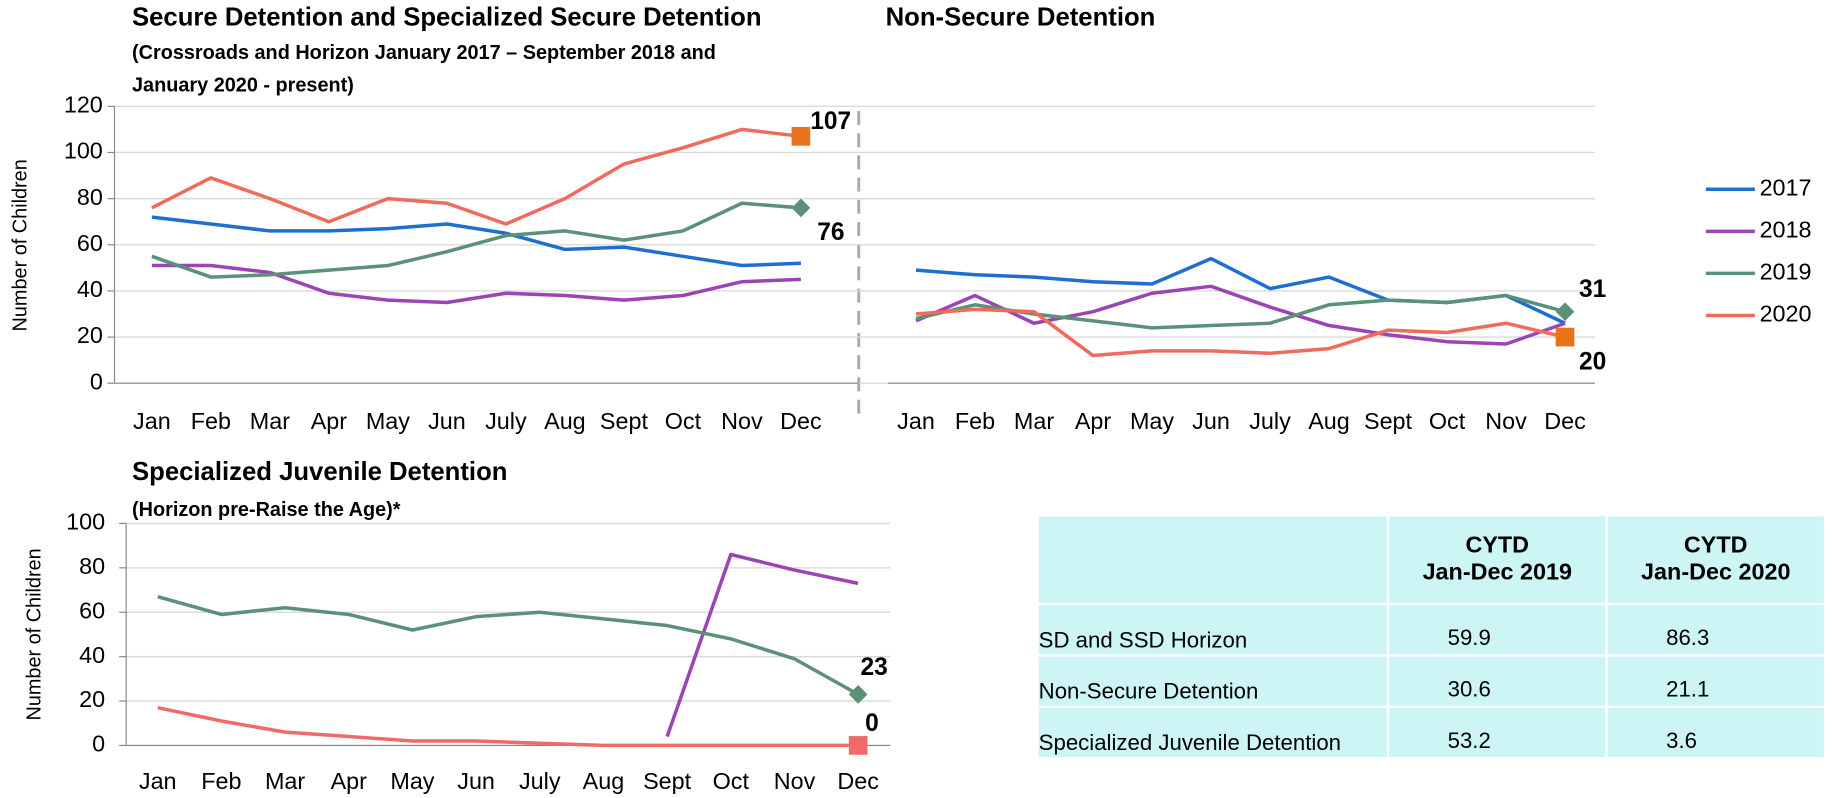 This screenshot has height=798, width=1832. Describe the element at coordinates (1716, 681) in the screenshot. I see `table-cell: 21.1` at that location.